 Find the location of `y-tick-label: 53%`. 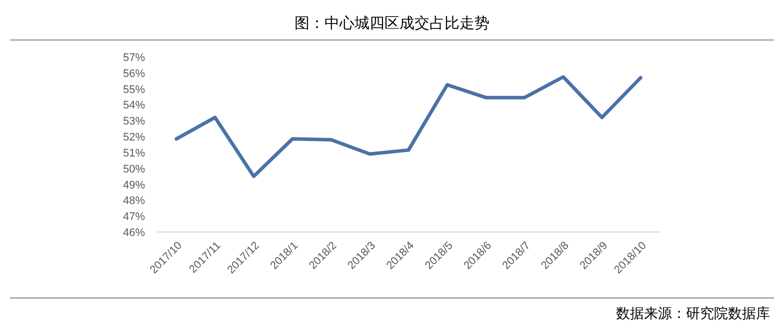

y-tick-label: 53% is located at coordinates (134, 122).